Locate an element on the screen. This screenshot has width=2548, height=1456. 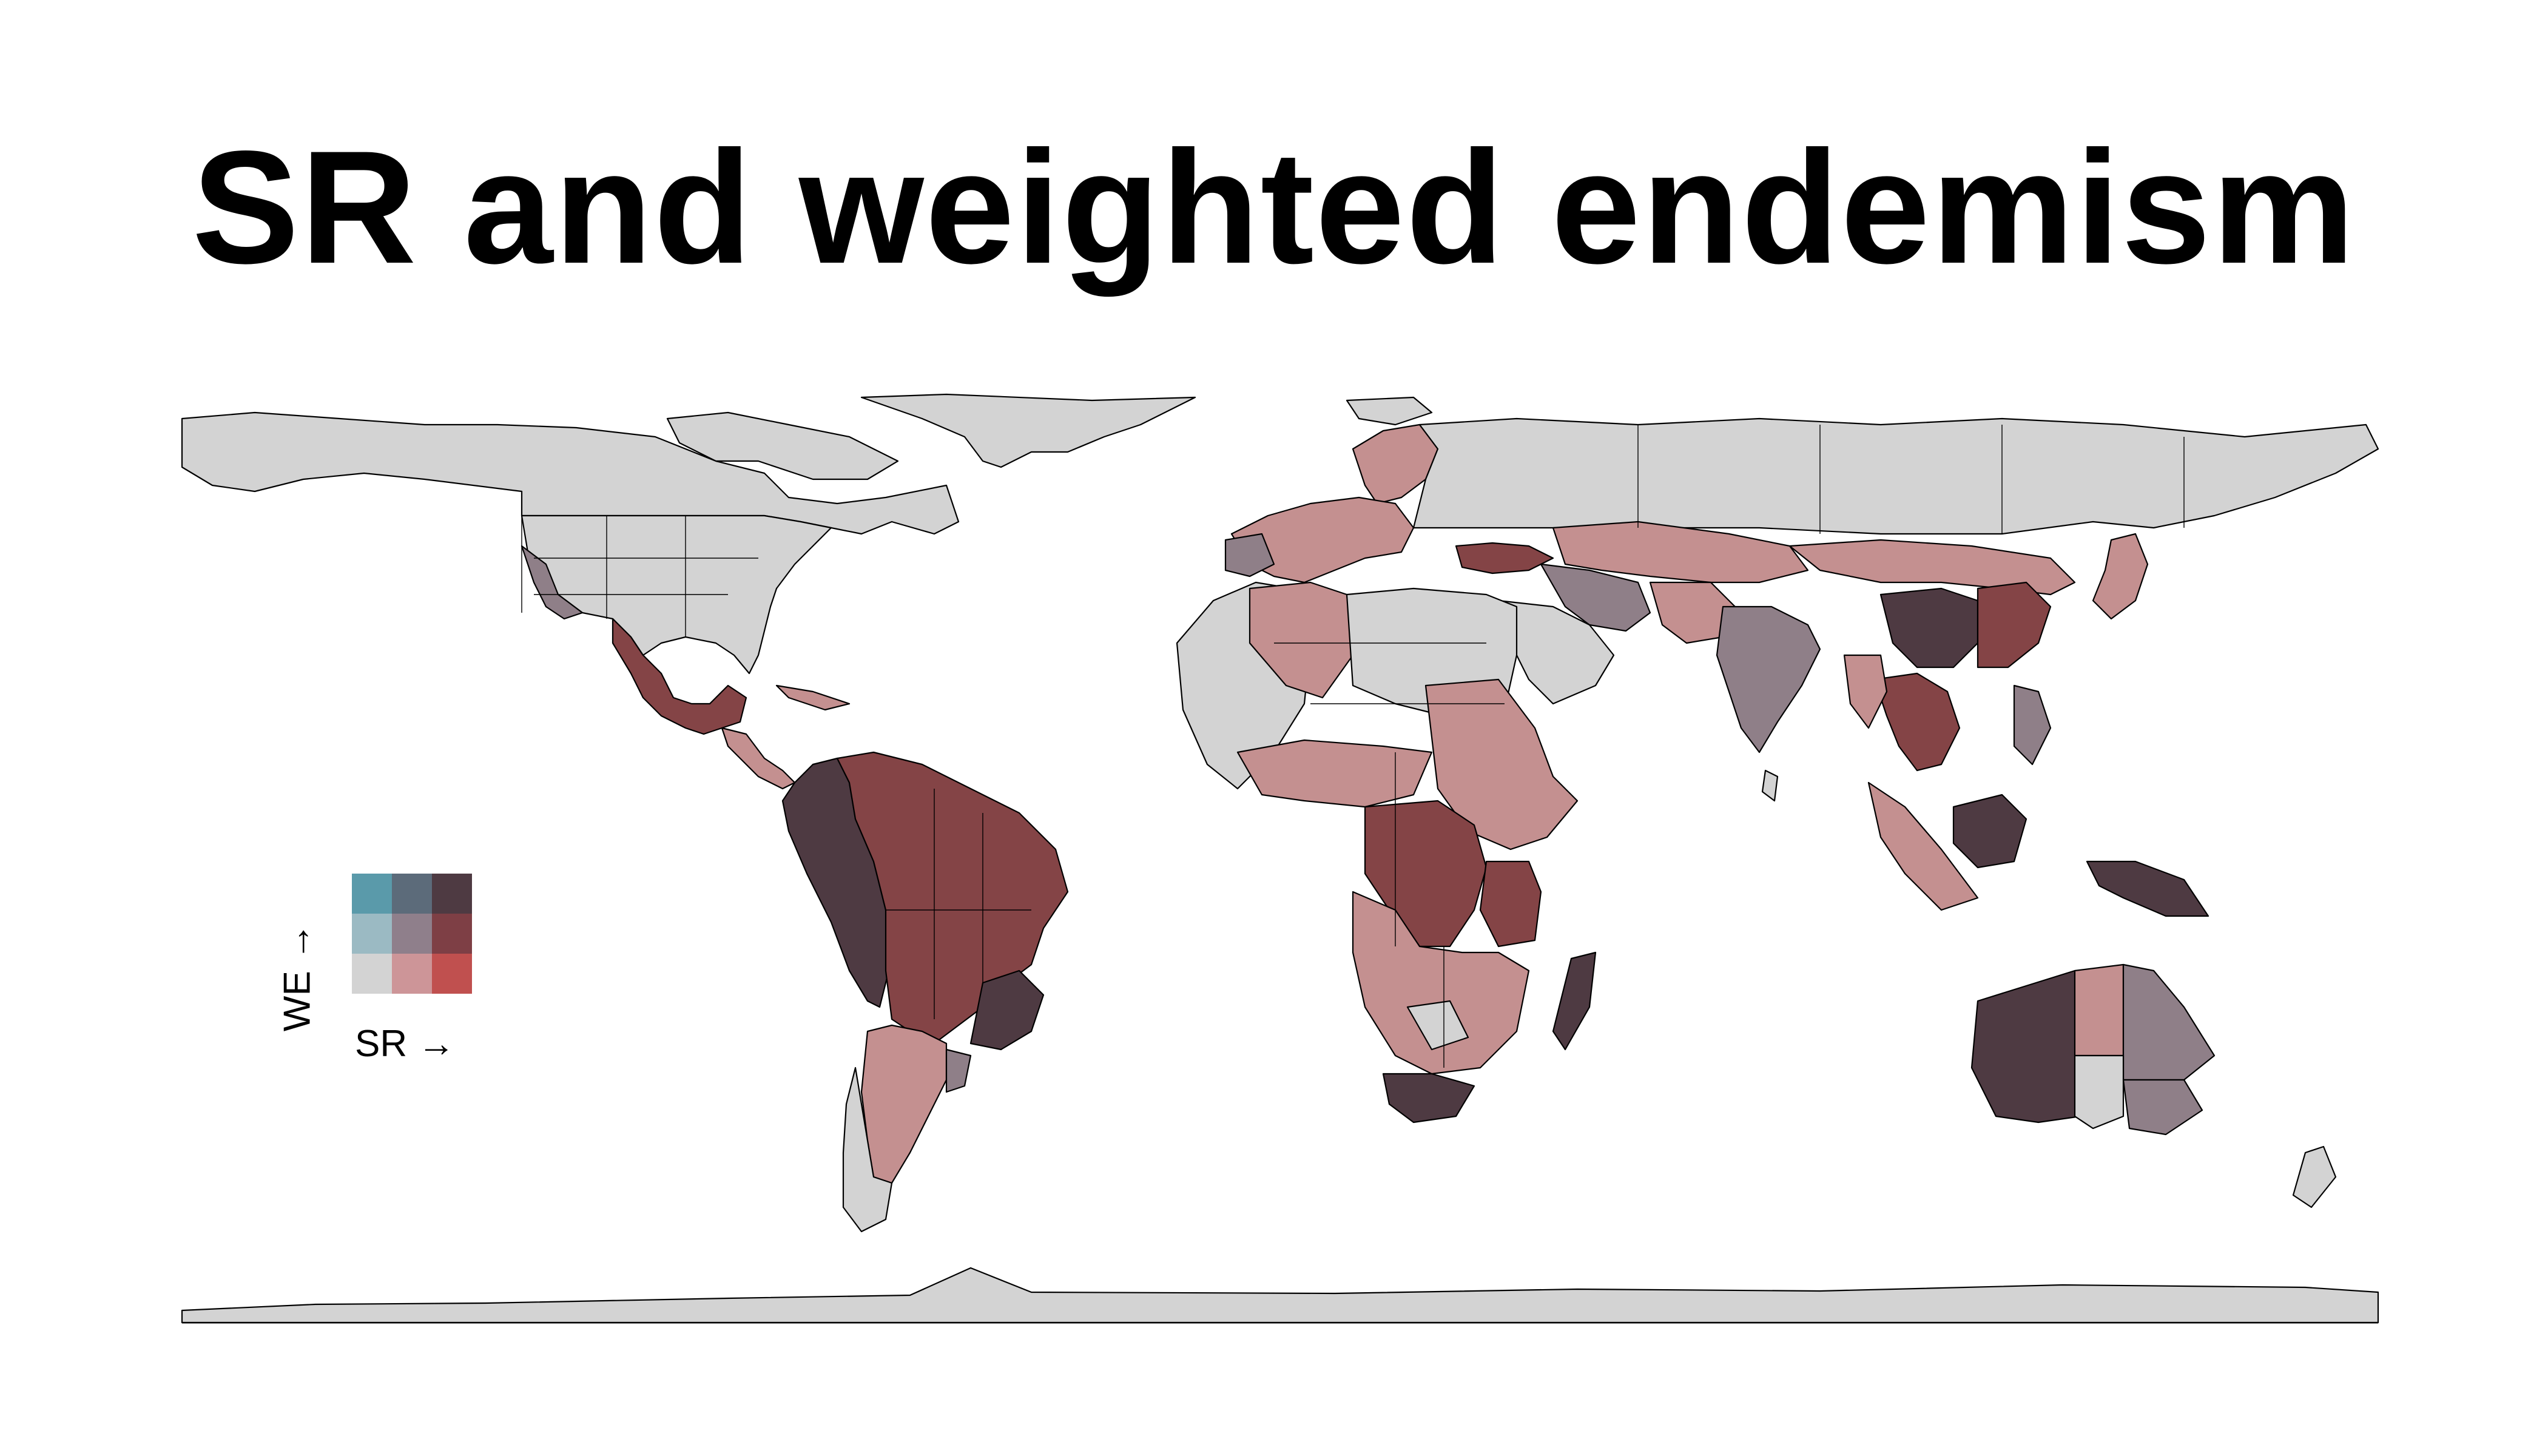
region-northern-territory is located at coordinates (2099, 1010).